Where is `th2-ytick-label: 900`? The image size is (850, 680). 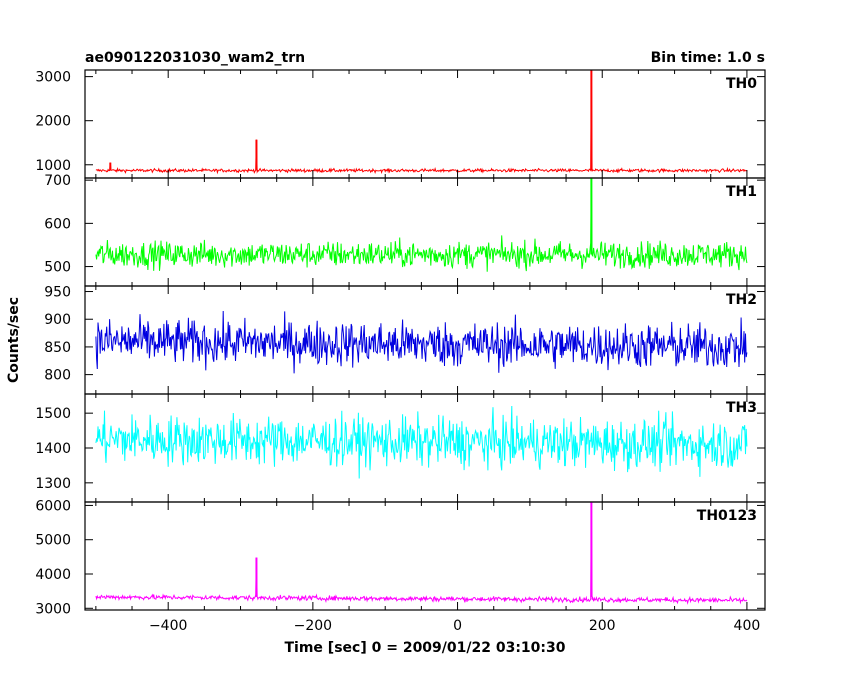
th2-ytick-label: 900 is located at coordinates (57, 320).